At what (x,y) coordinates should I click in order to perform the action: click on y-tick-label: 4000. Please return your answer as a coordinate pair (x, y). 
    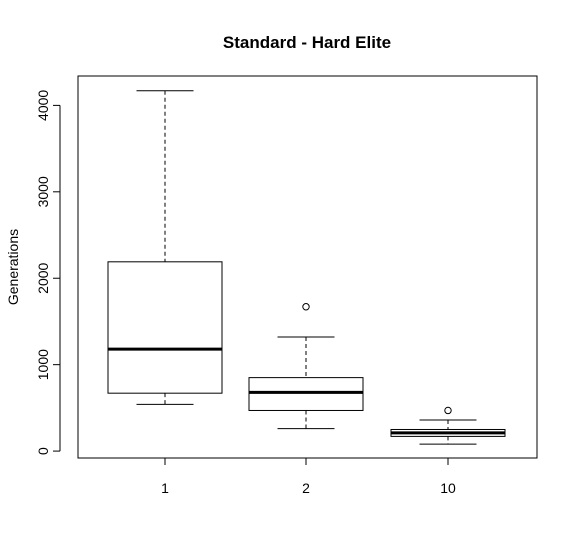
    Looking at the image, I should click on (43, 105).